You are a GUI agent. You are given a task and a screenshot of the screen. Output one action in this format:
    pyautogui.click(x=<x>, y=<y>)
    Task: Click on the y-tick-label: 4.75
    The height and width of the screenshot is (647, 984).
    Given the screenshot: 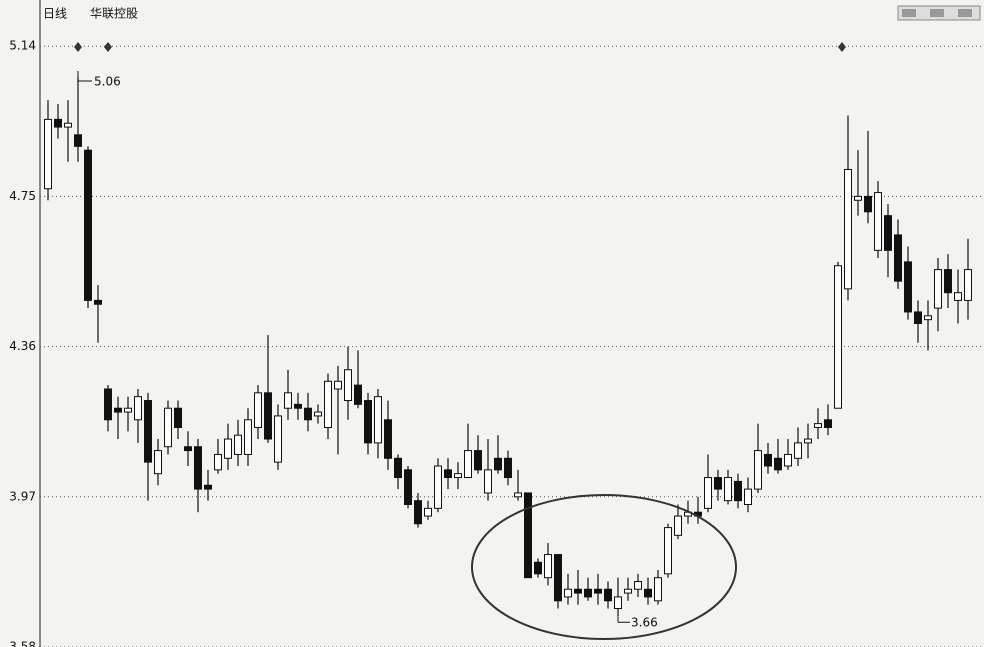 What is the action you would take?
    pyautogui.click(x=22, y=196)
    